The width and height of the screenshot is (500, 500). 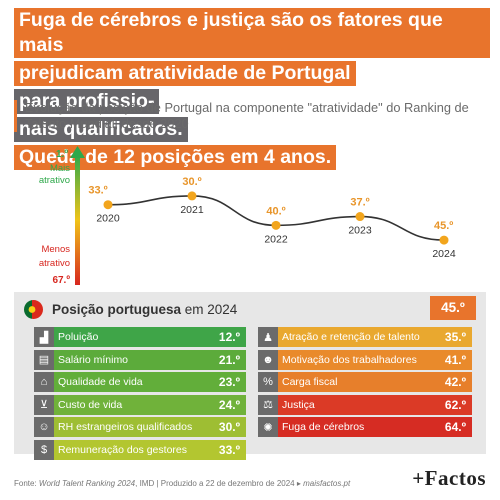 I want to click on overall-rank-badge: 45.º, so click(x=453, y=308).